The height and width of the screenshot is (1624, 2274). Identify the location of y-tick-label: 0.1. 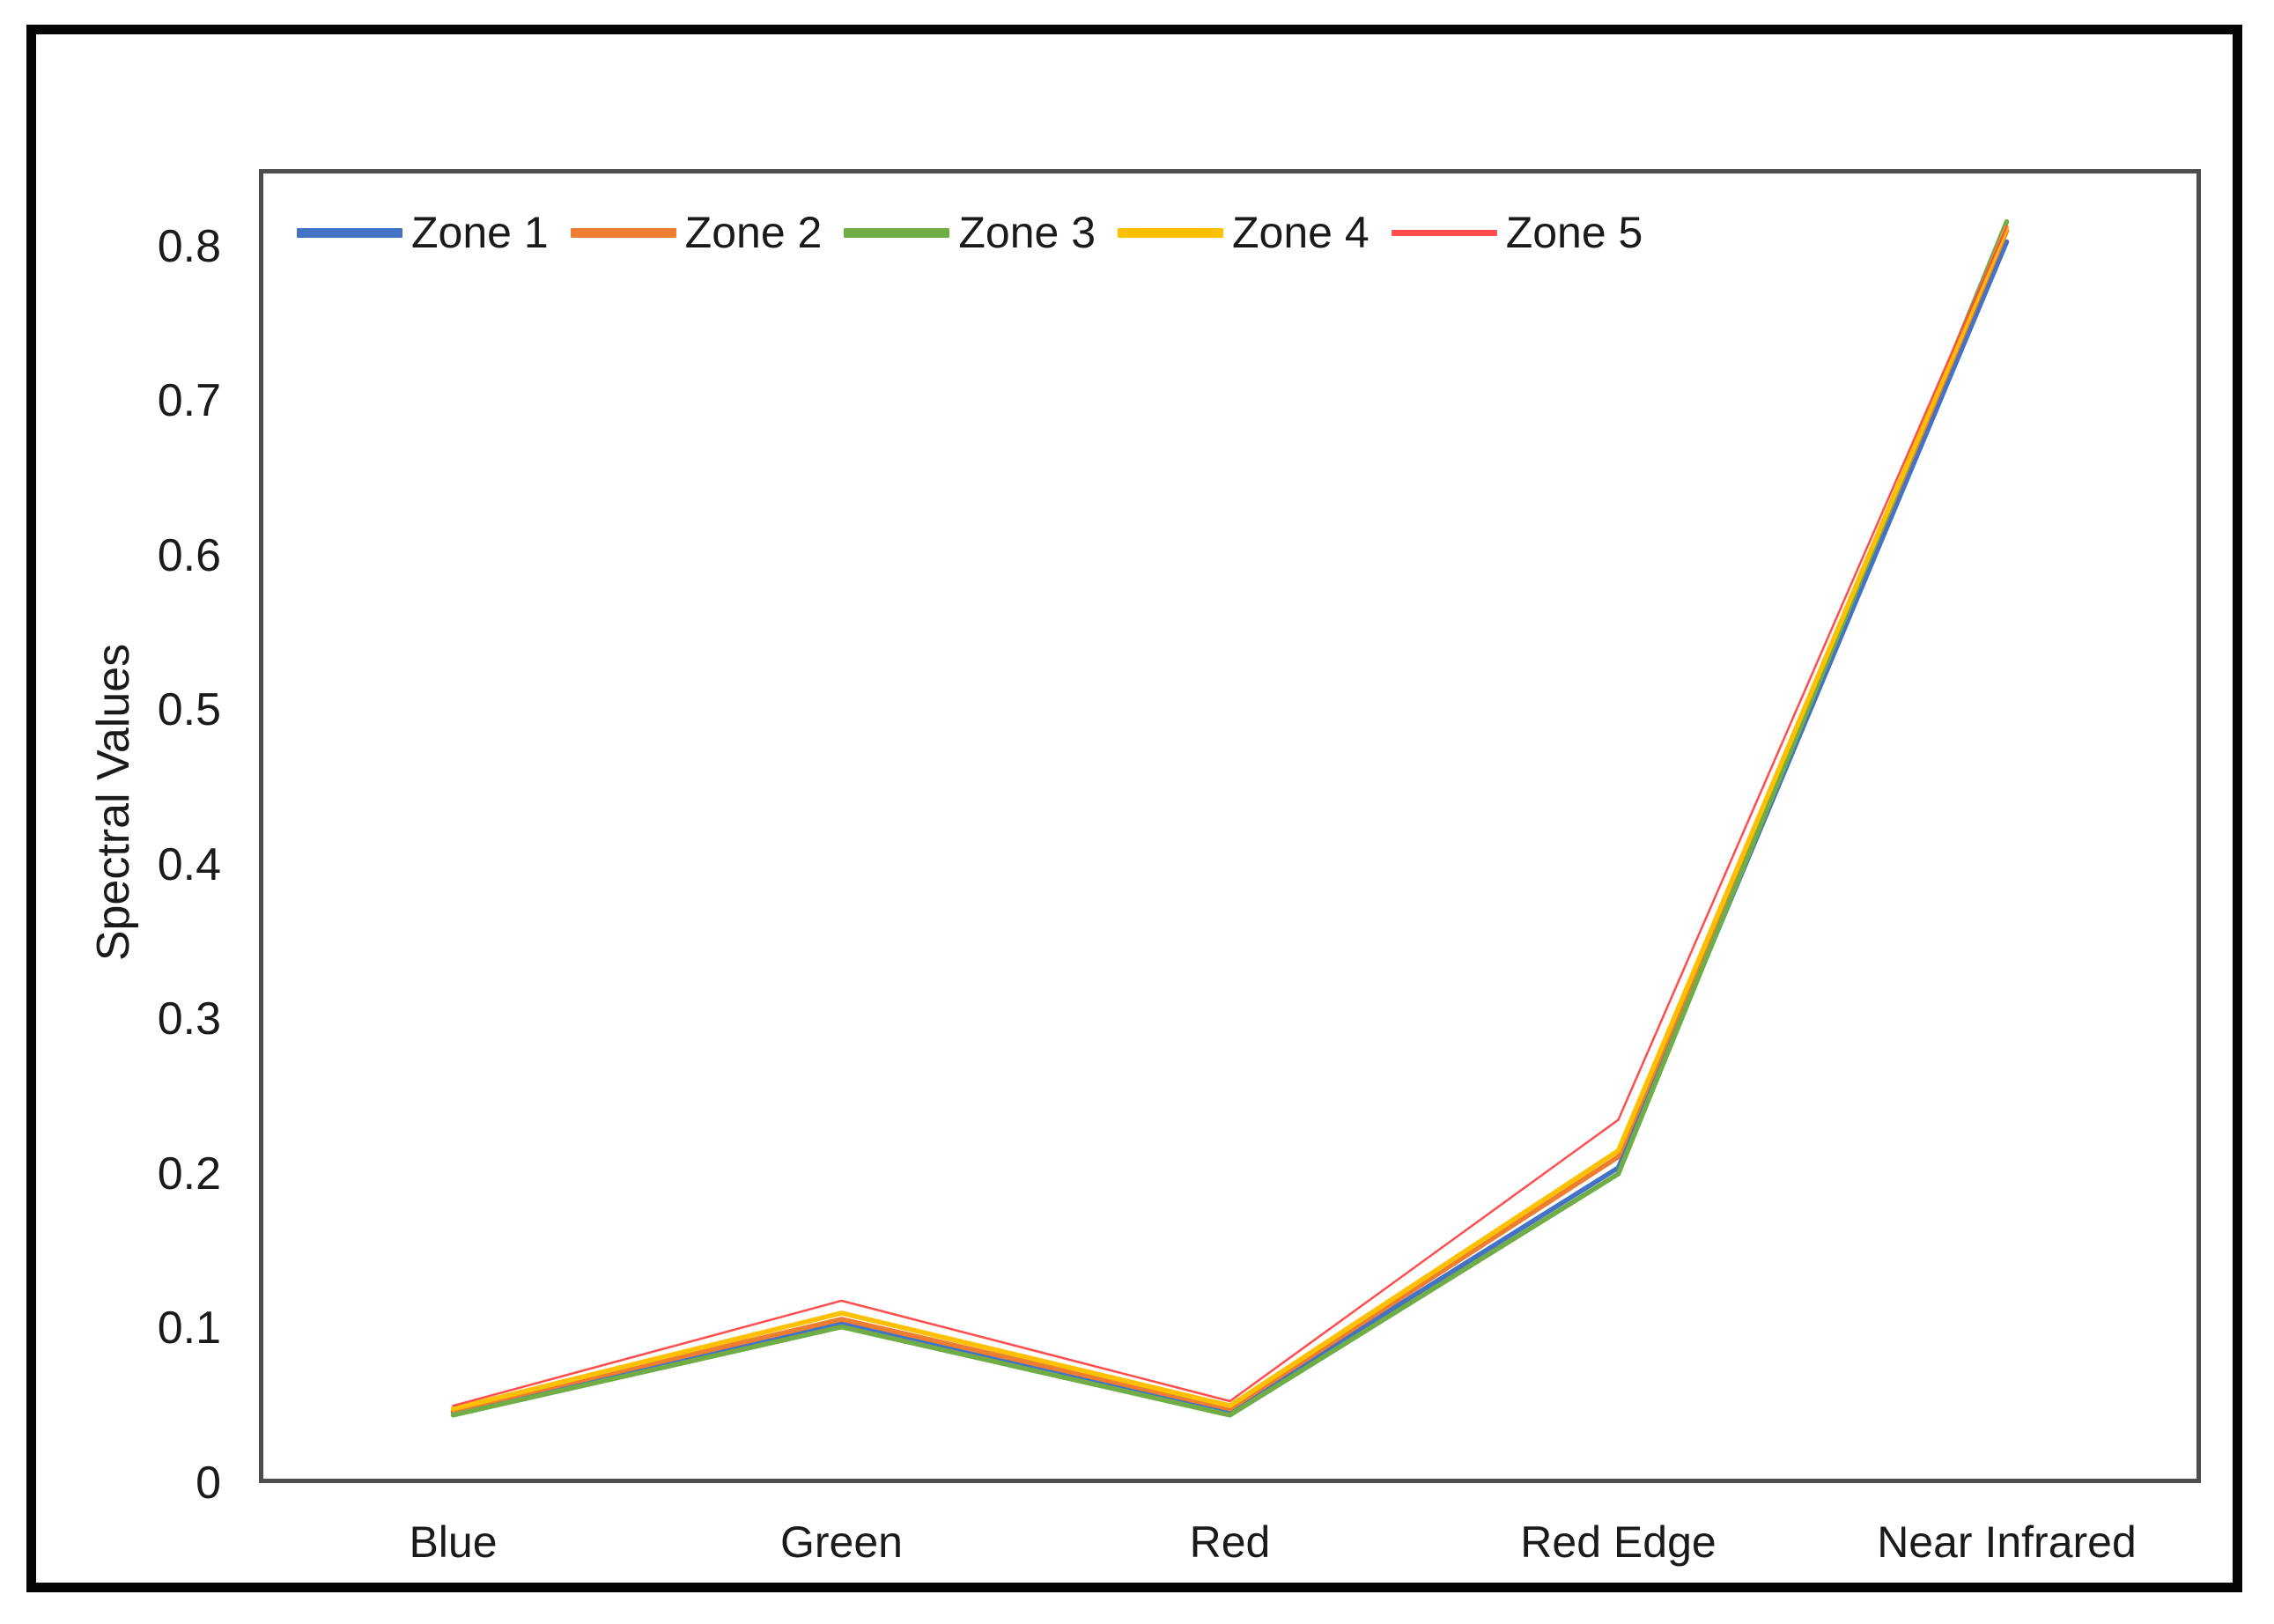
(189, 1329).